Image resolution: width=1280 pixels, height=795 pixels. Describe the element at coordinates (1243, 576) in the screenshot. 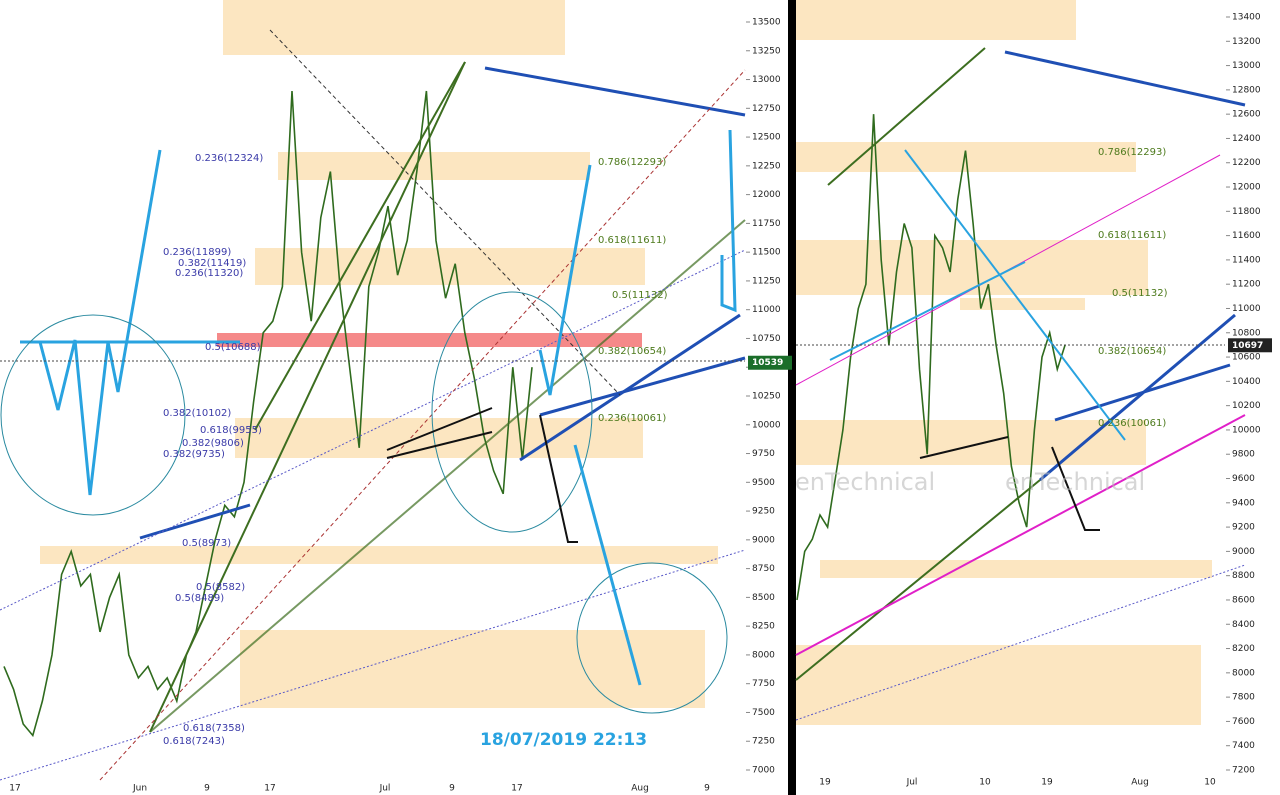

I see `y-tick-label: 8800` at that location.